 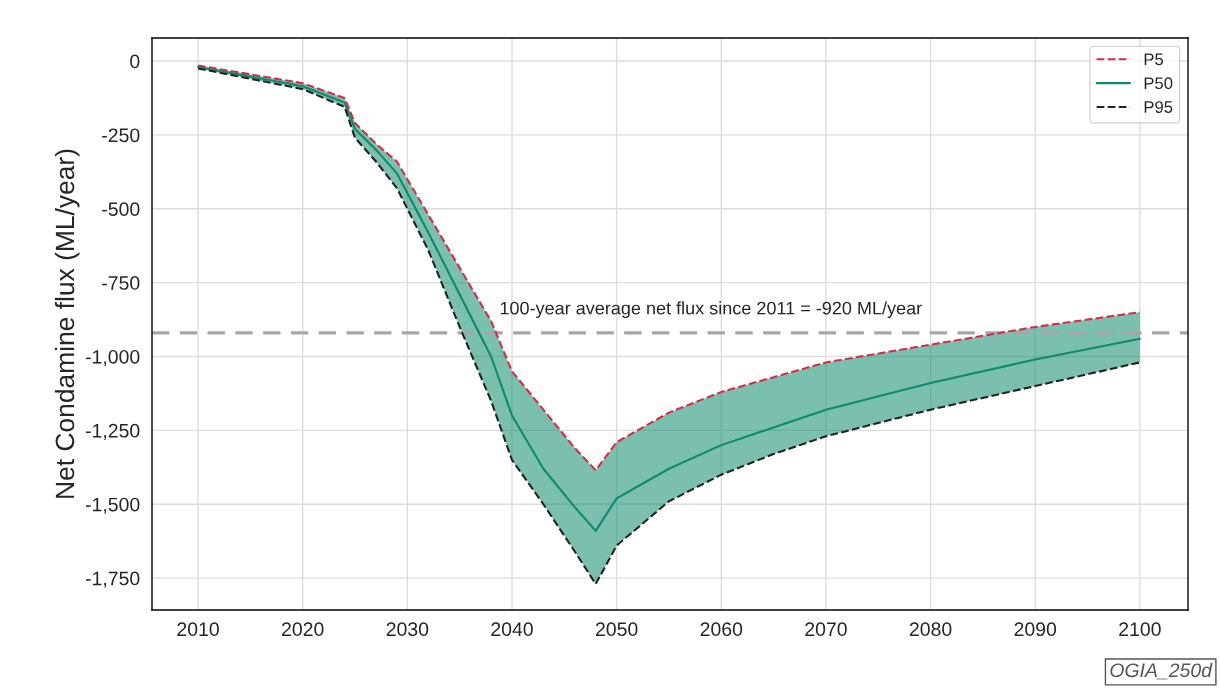 I want to click on x-tick-label: 2020, so click(x=303, y=629).